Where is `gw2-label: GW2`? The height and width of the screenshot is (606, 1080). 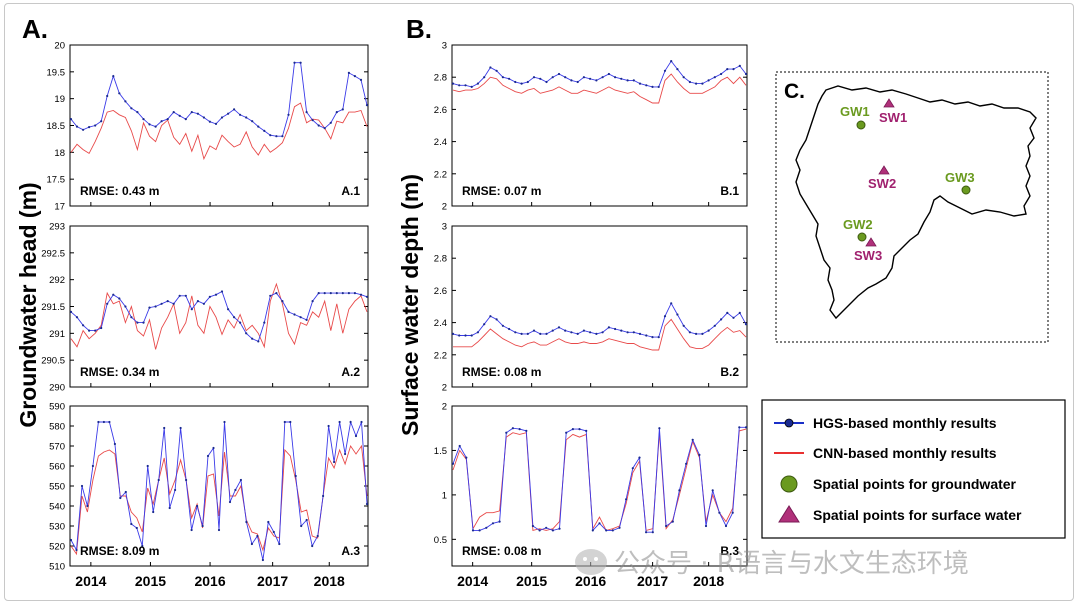 gw2-label: GW2 is located at coordinates (858, 224).